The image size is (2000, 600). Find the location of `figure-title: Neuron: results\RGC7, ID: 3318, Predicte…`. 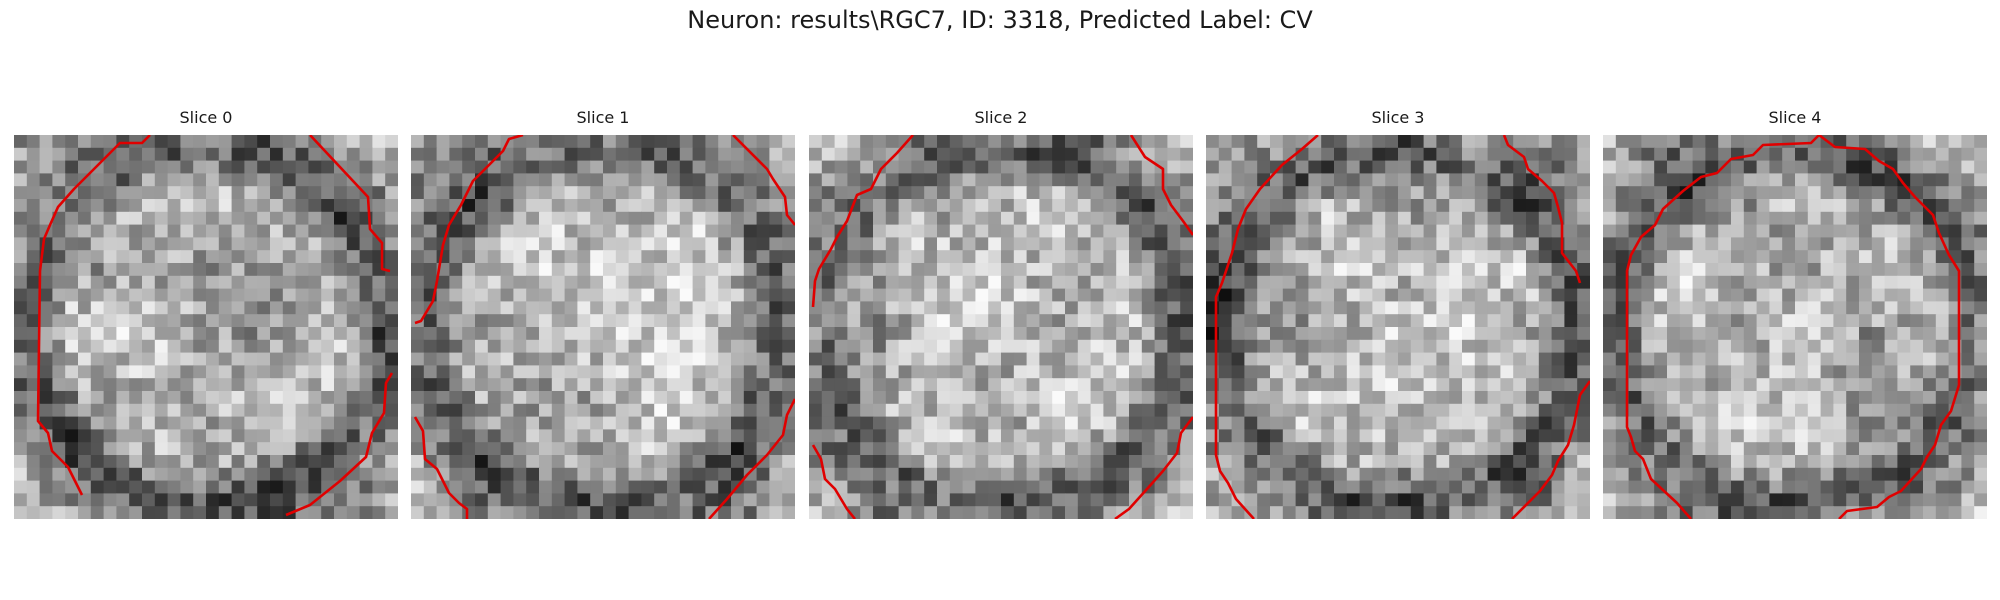

figure-title: Neuron: results\RGC7, ID: 3318, Predicte… is located at coordinates (1000, 20).